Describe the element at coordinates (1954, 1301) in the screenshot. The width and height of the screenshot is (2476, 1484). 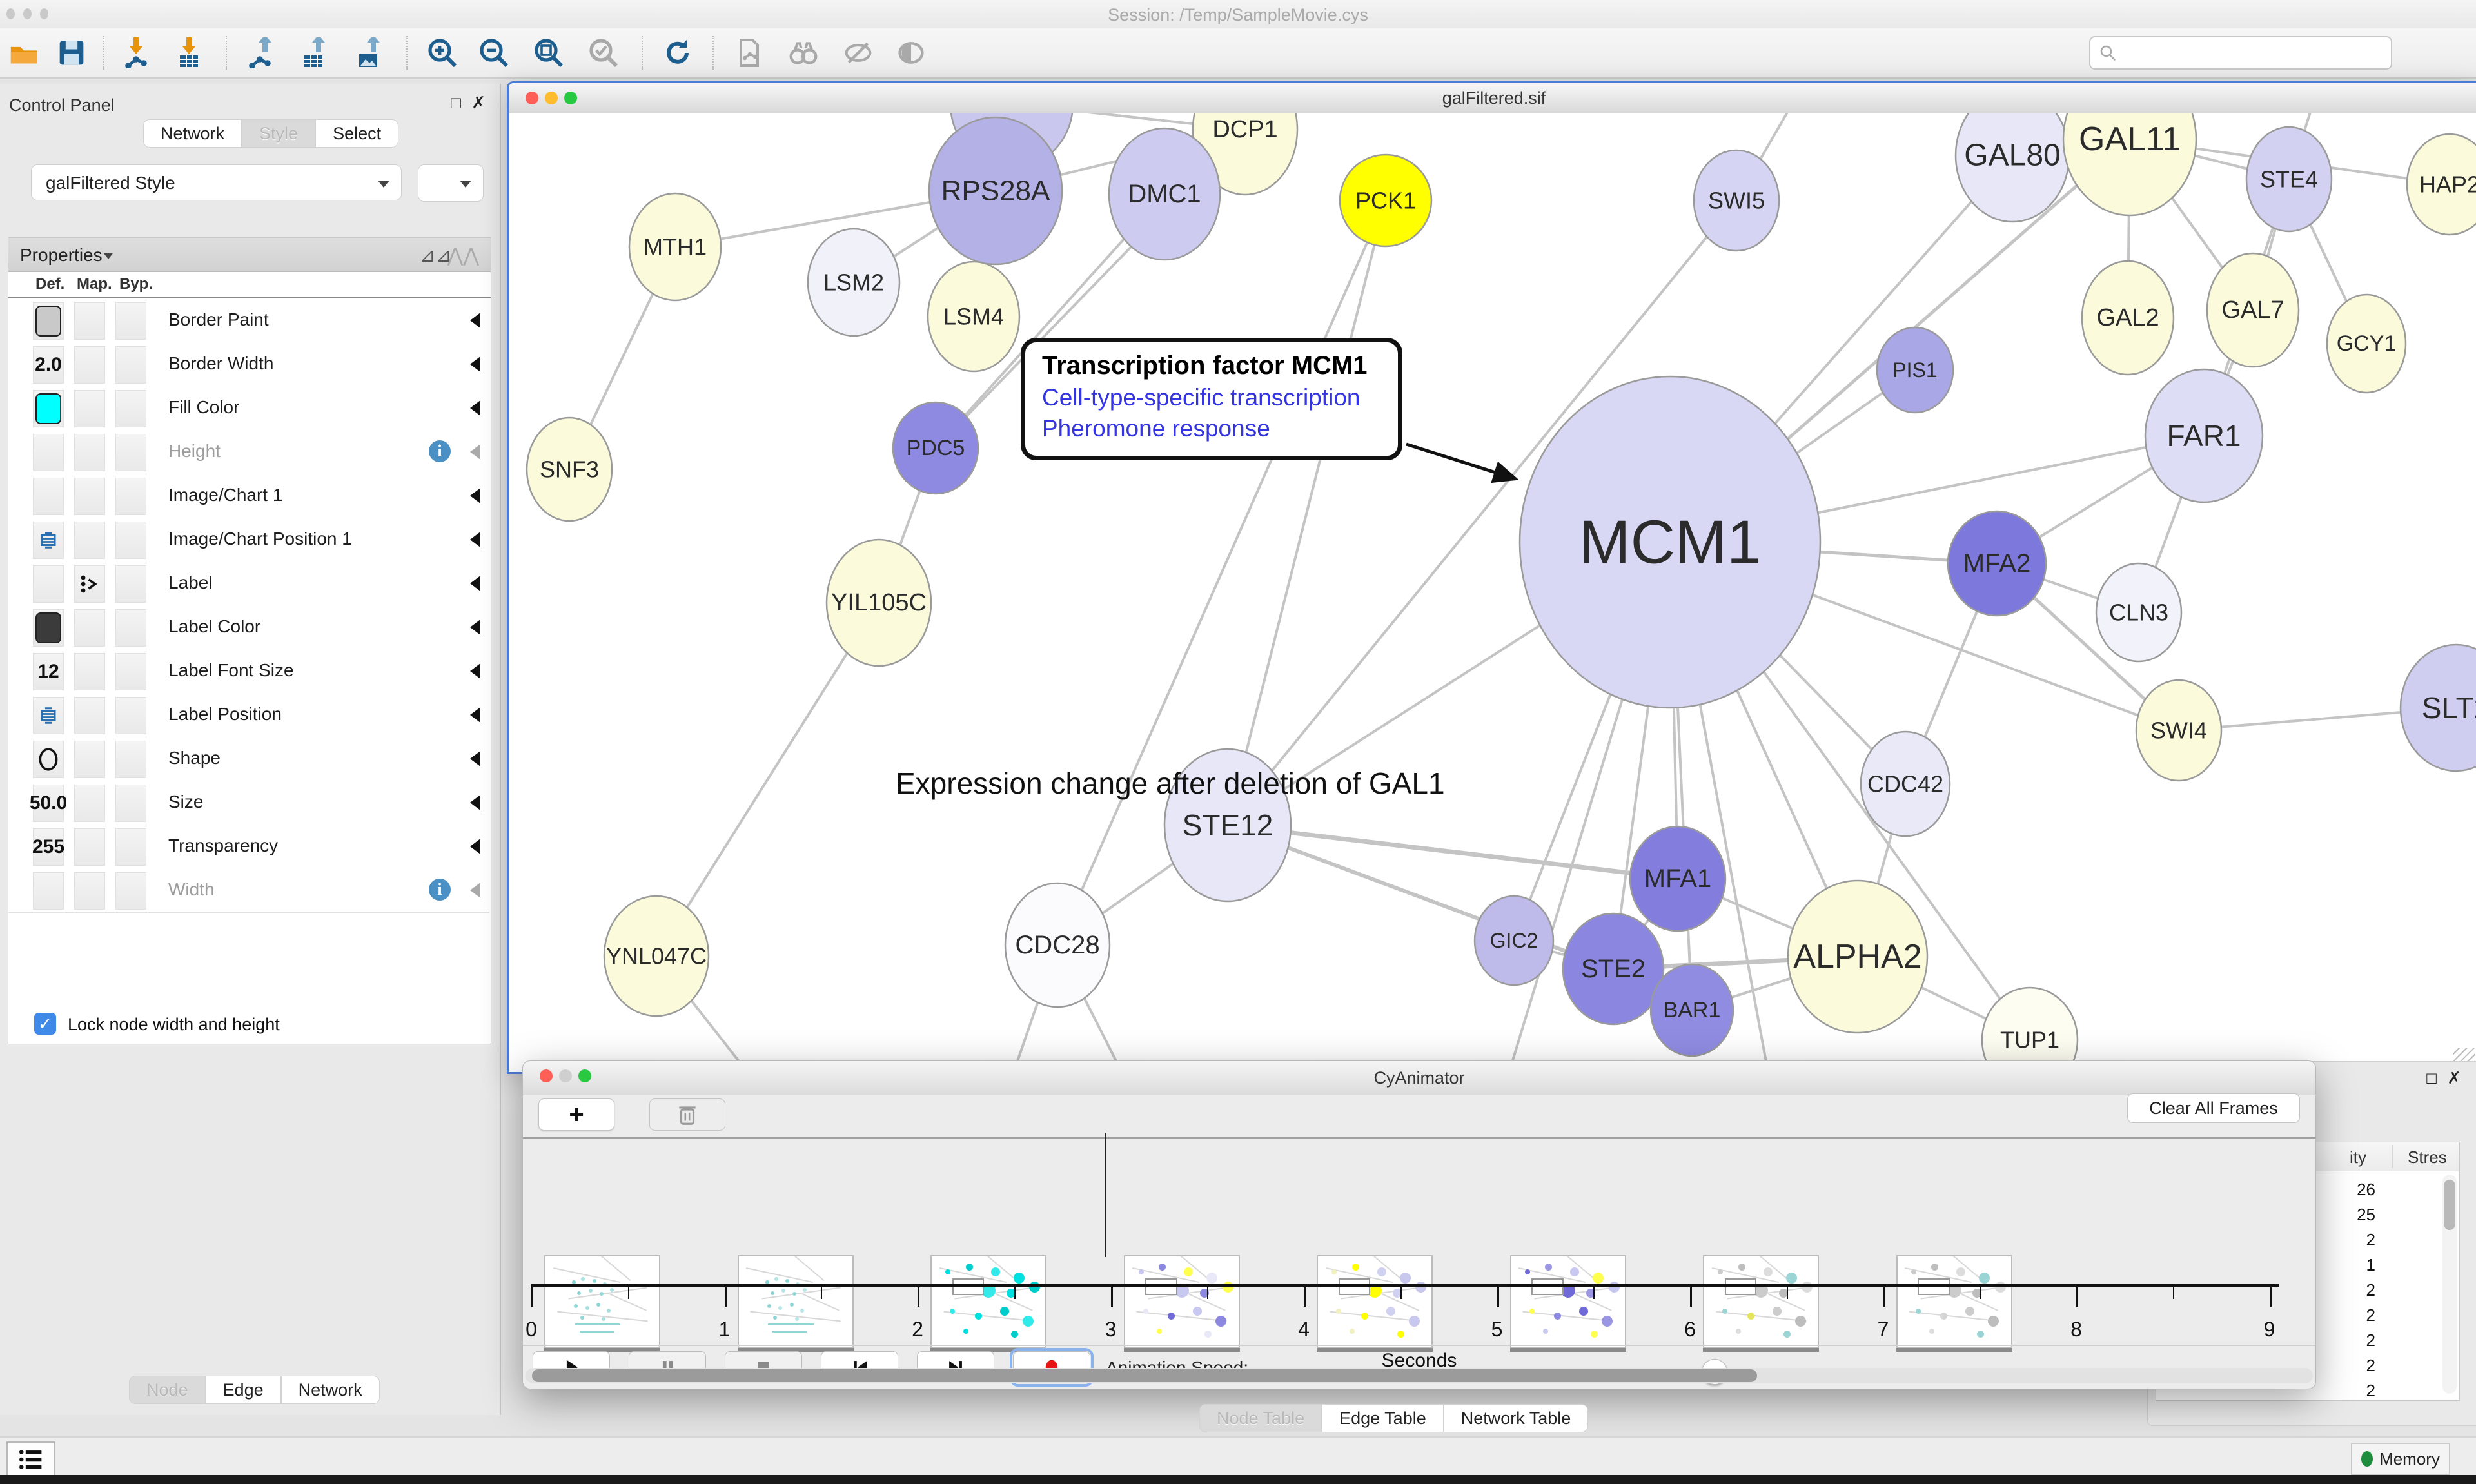
I see `frame-thumbnail-7s` at that location.